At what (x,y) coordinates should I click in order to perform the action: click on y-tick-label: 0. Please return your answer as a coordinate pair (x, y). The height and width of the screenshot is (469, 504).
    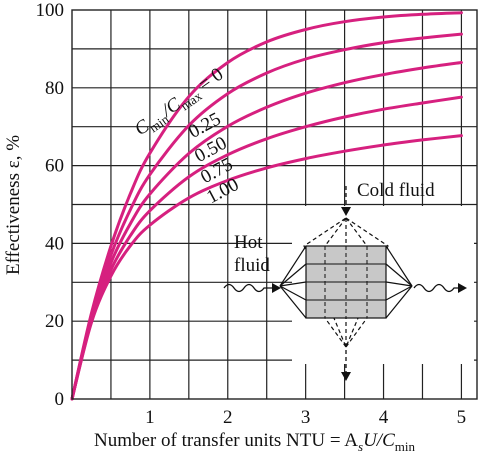
    Looking at the image, I should click on (60, 399).